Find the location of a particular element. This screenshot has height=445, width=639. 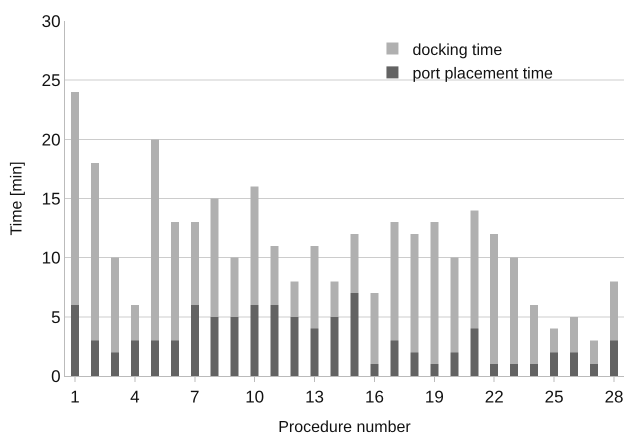

x-tick-label: 7 is located at coordinates (195, 396).